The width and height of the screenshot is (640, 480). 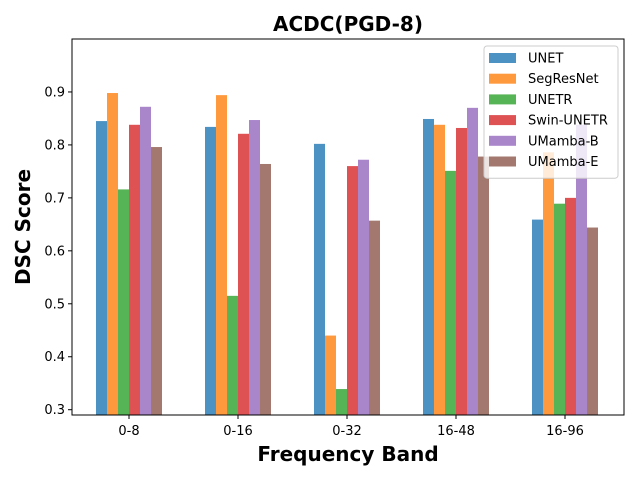 I want to click on y-tick-label: 0.7, so click(x=54, y=198).